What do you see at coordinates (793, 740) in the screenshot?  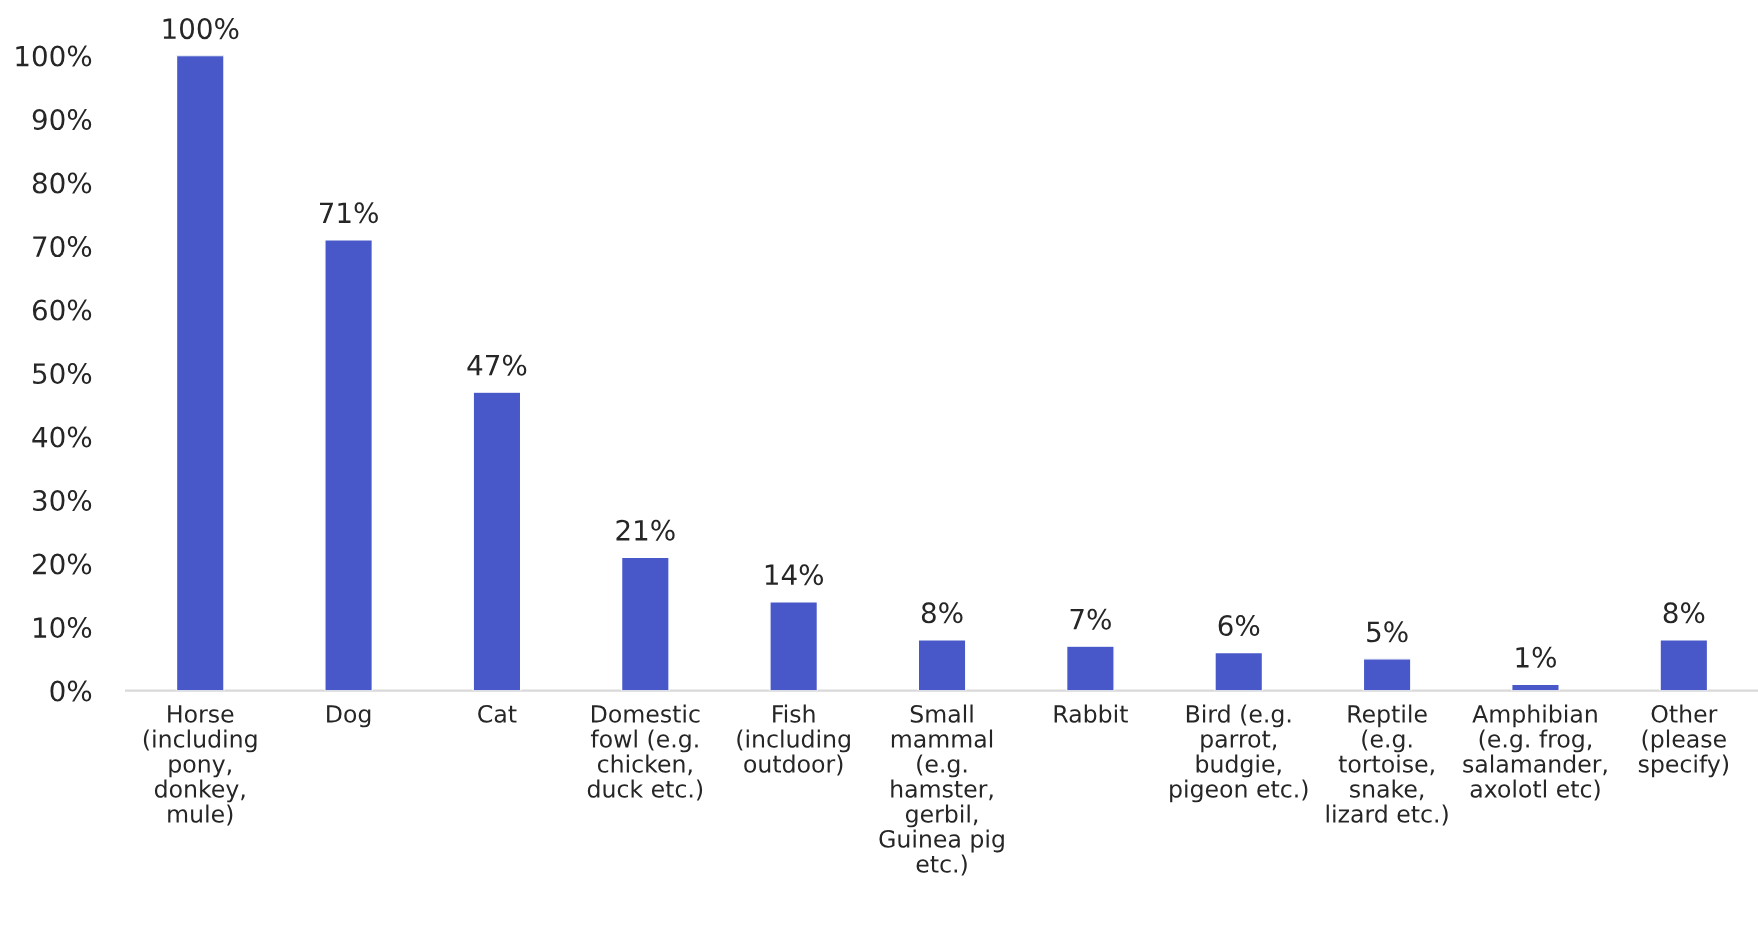 I see `x-tick-label: Fish (including outdoor)` at bounding box center [793, 740].